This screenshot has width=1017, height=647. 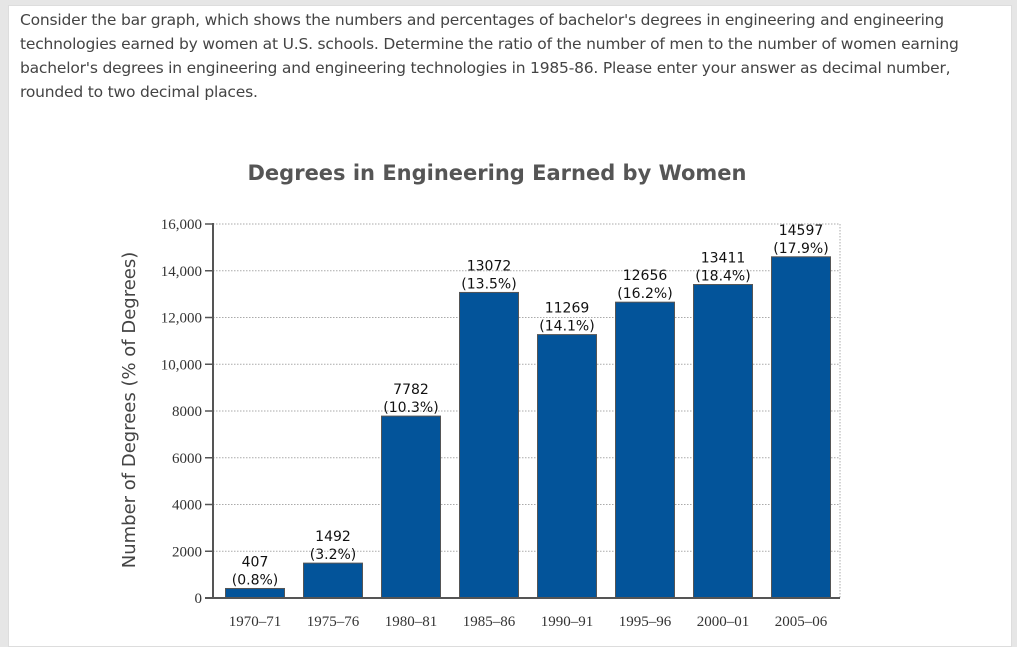 What do you see at coordinates (411, 507) in the screenshot?
I see `bar-1980–81` at bounding box center [411, 507].